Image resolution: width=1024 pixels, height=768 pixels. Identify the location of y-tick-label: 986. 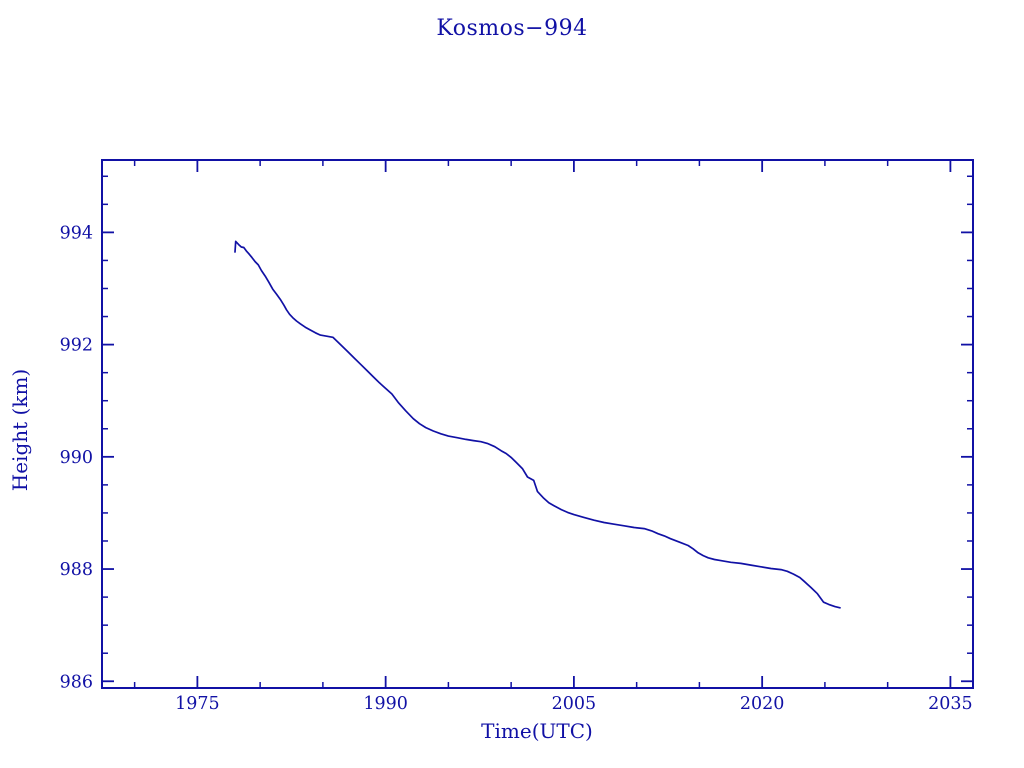
(76, 682).